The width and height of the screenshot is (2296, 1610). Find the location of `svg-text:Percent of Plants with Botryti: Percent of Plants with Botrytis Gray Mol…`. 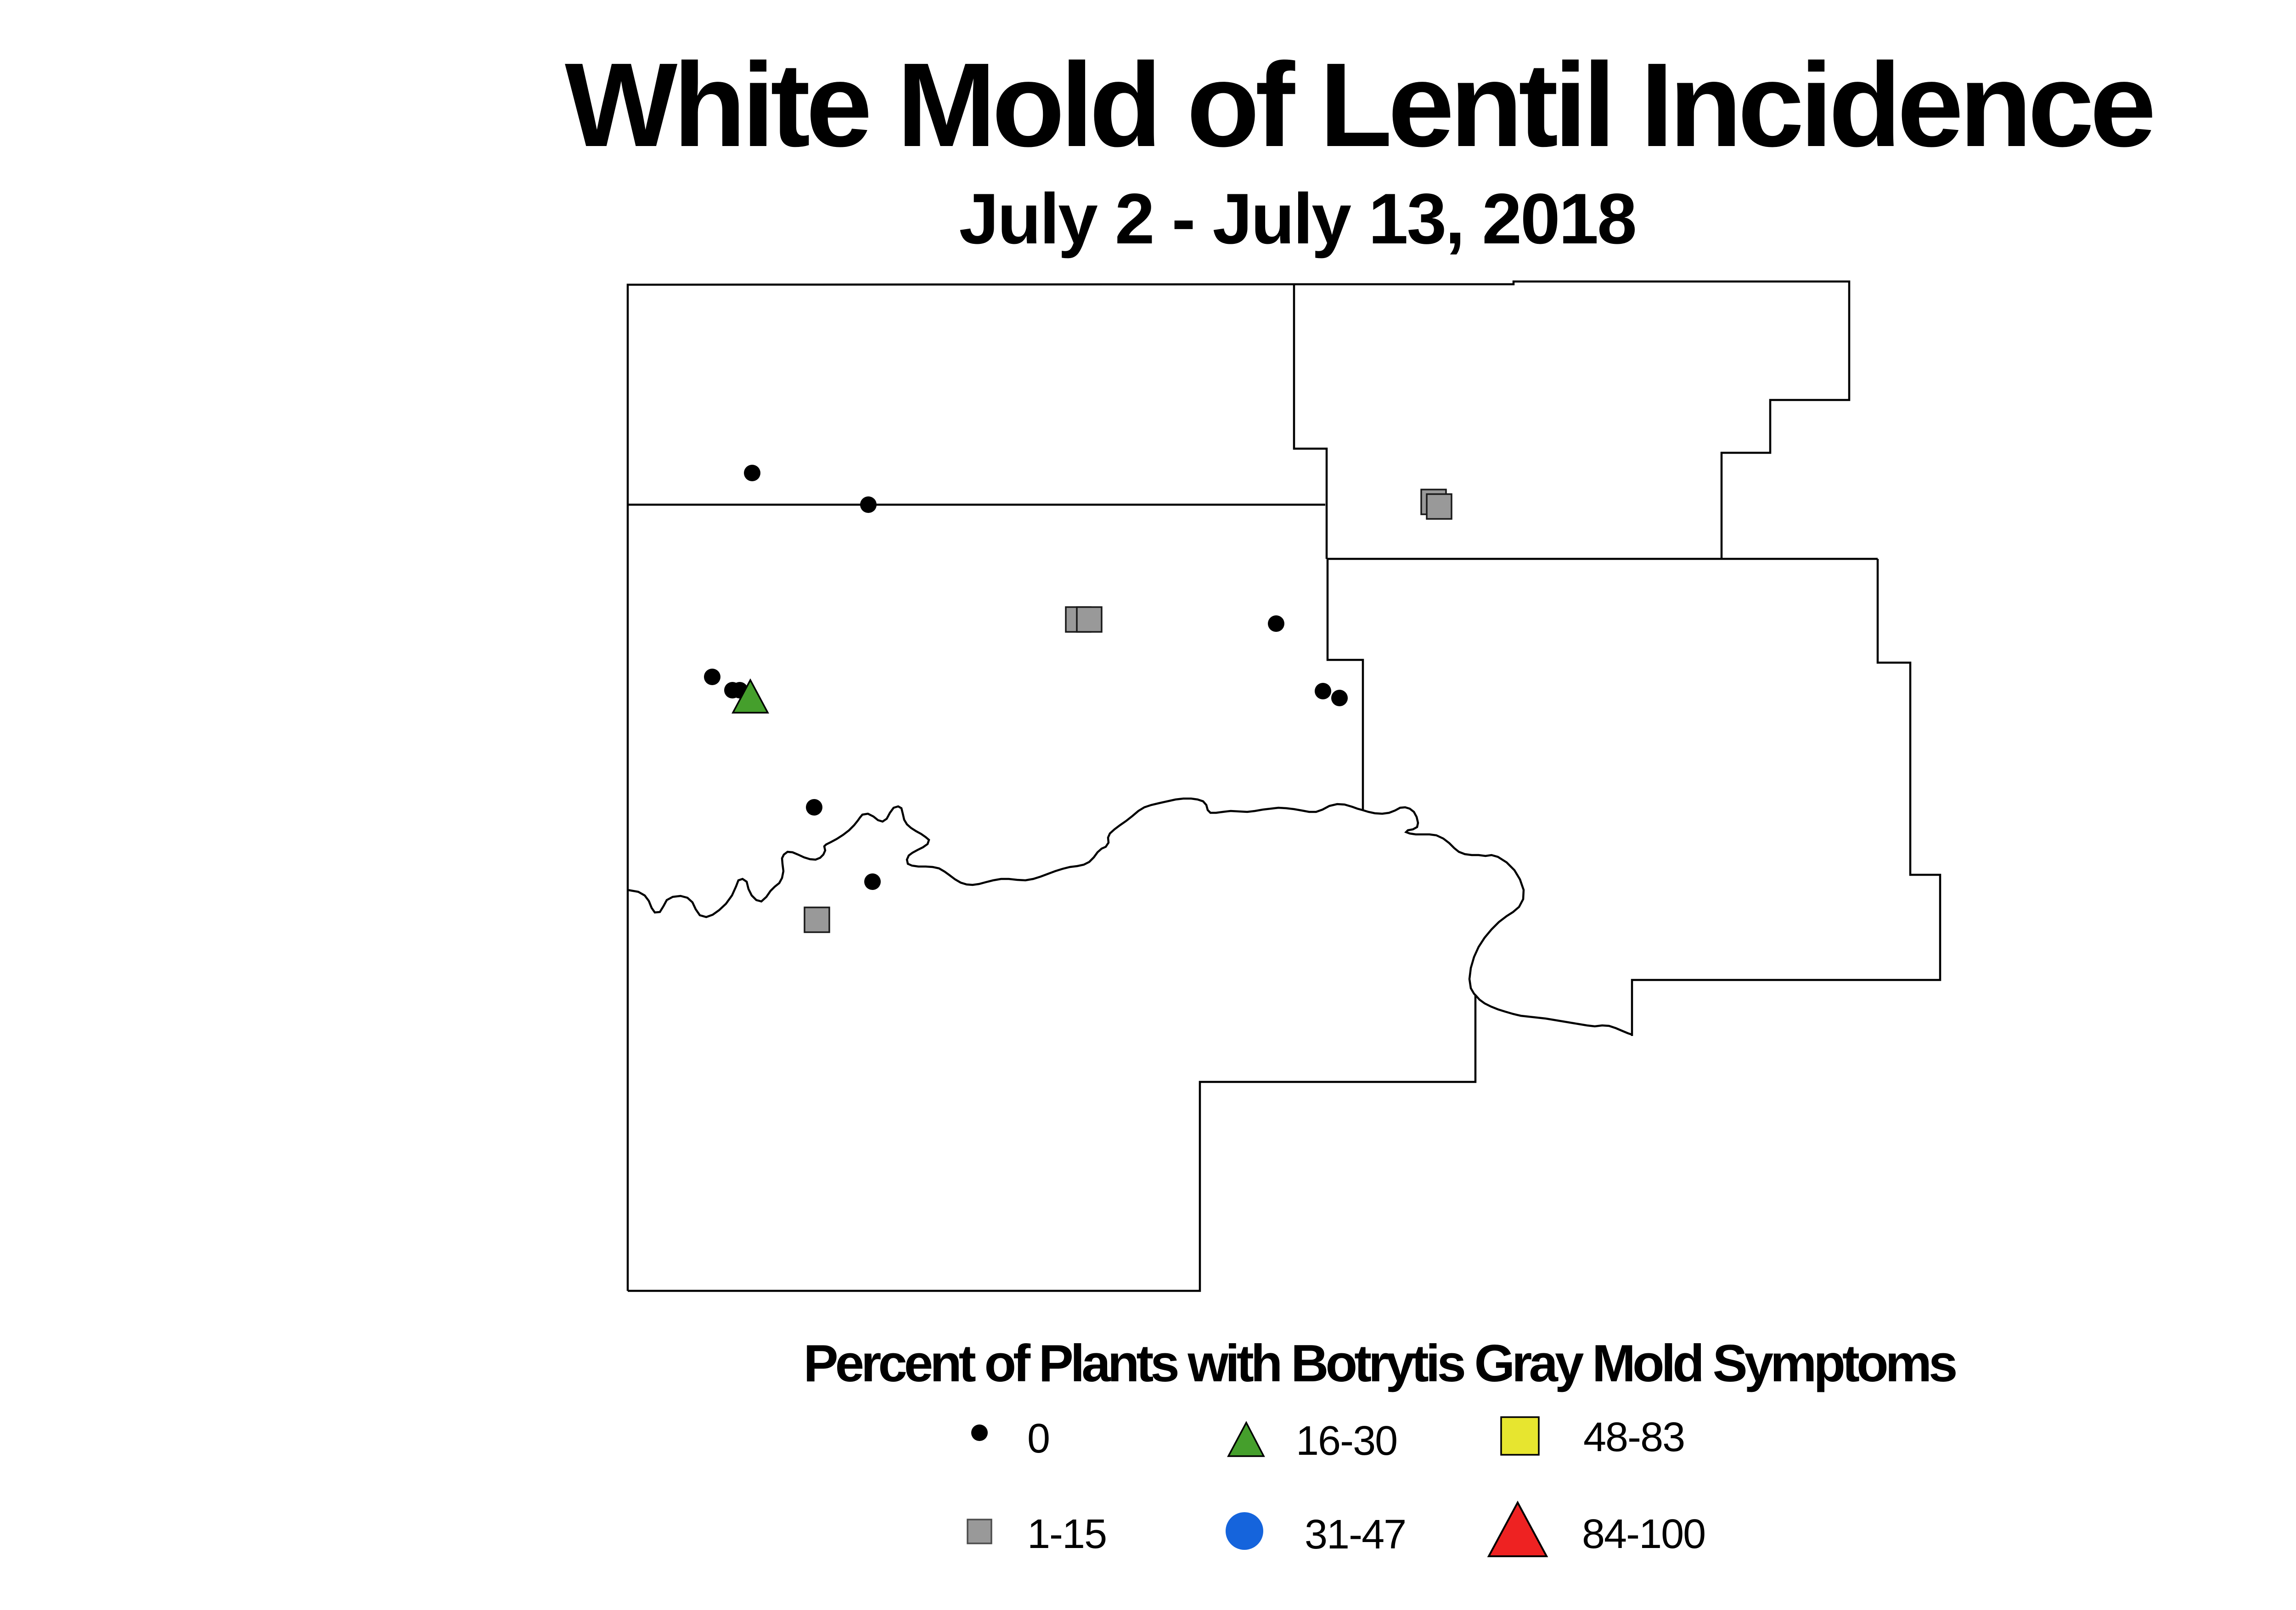

svg-text:Percent of Plants with Botryti: Percent of Plants with Botrytis Gray Mol… is located at coordinates (1380, 1363).